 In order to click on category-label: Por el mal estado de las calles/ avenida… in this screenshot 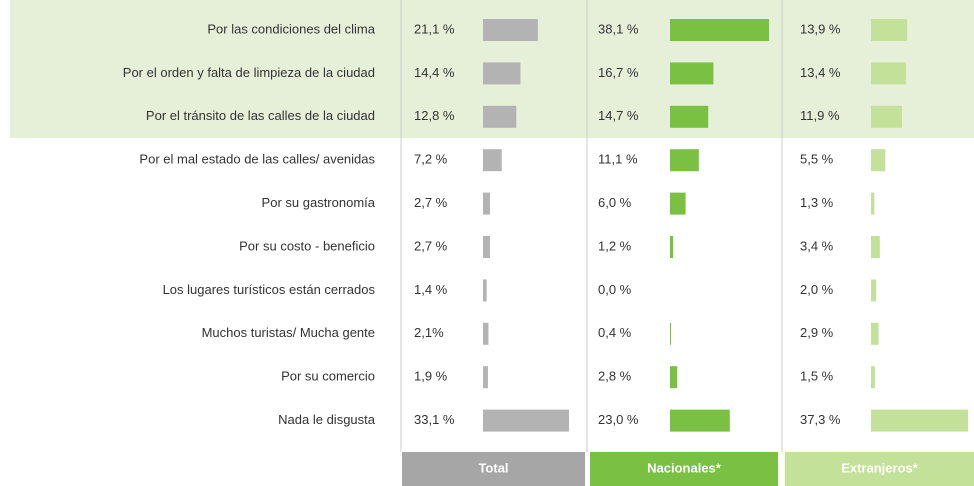, I will do `click(257, 159)`.